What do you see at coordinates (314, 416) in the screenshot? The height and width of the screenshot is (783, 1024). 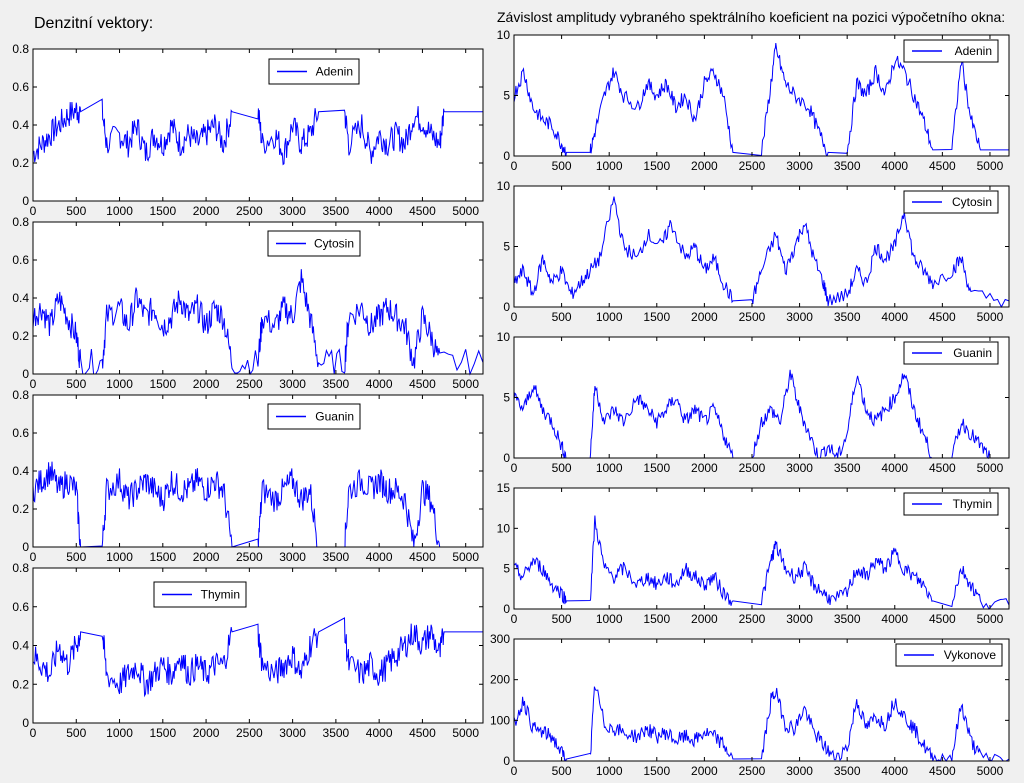 I see `legend: Guanin` at bounding box center [314, 416].